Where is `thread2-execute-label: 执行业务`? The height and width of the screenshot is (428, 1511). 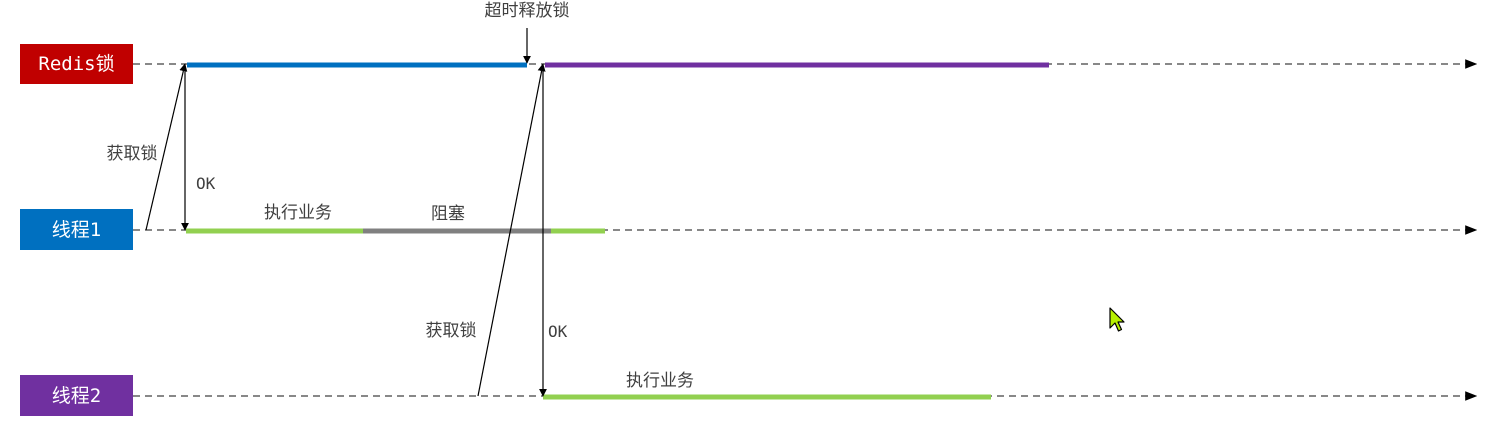
thread2-execute-label: 执行业务 is located at coordinates (660, 381).